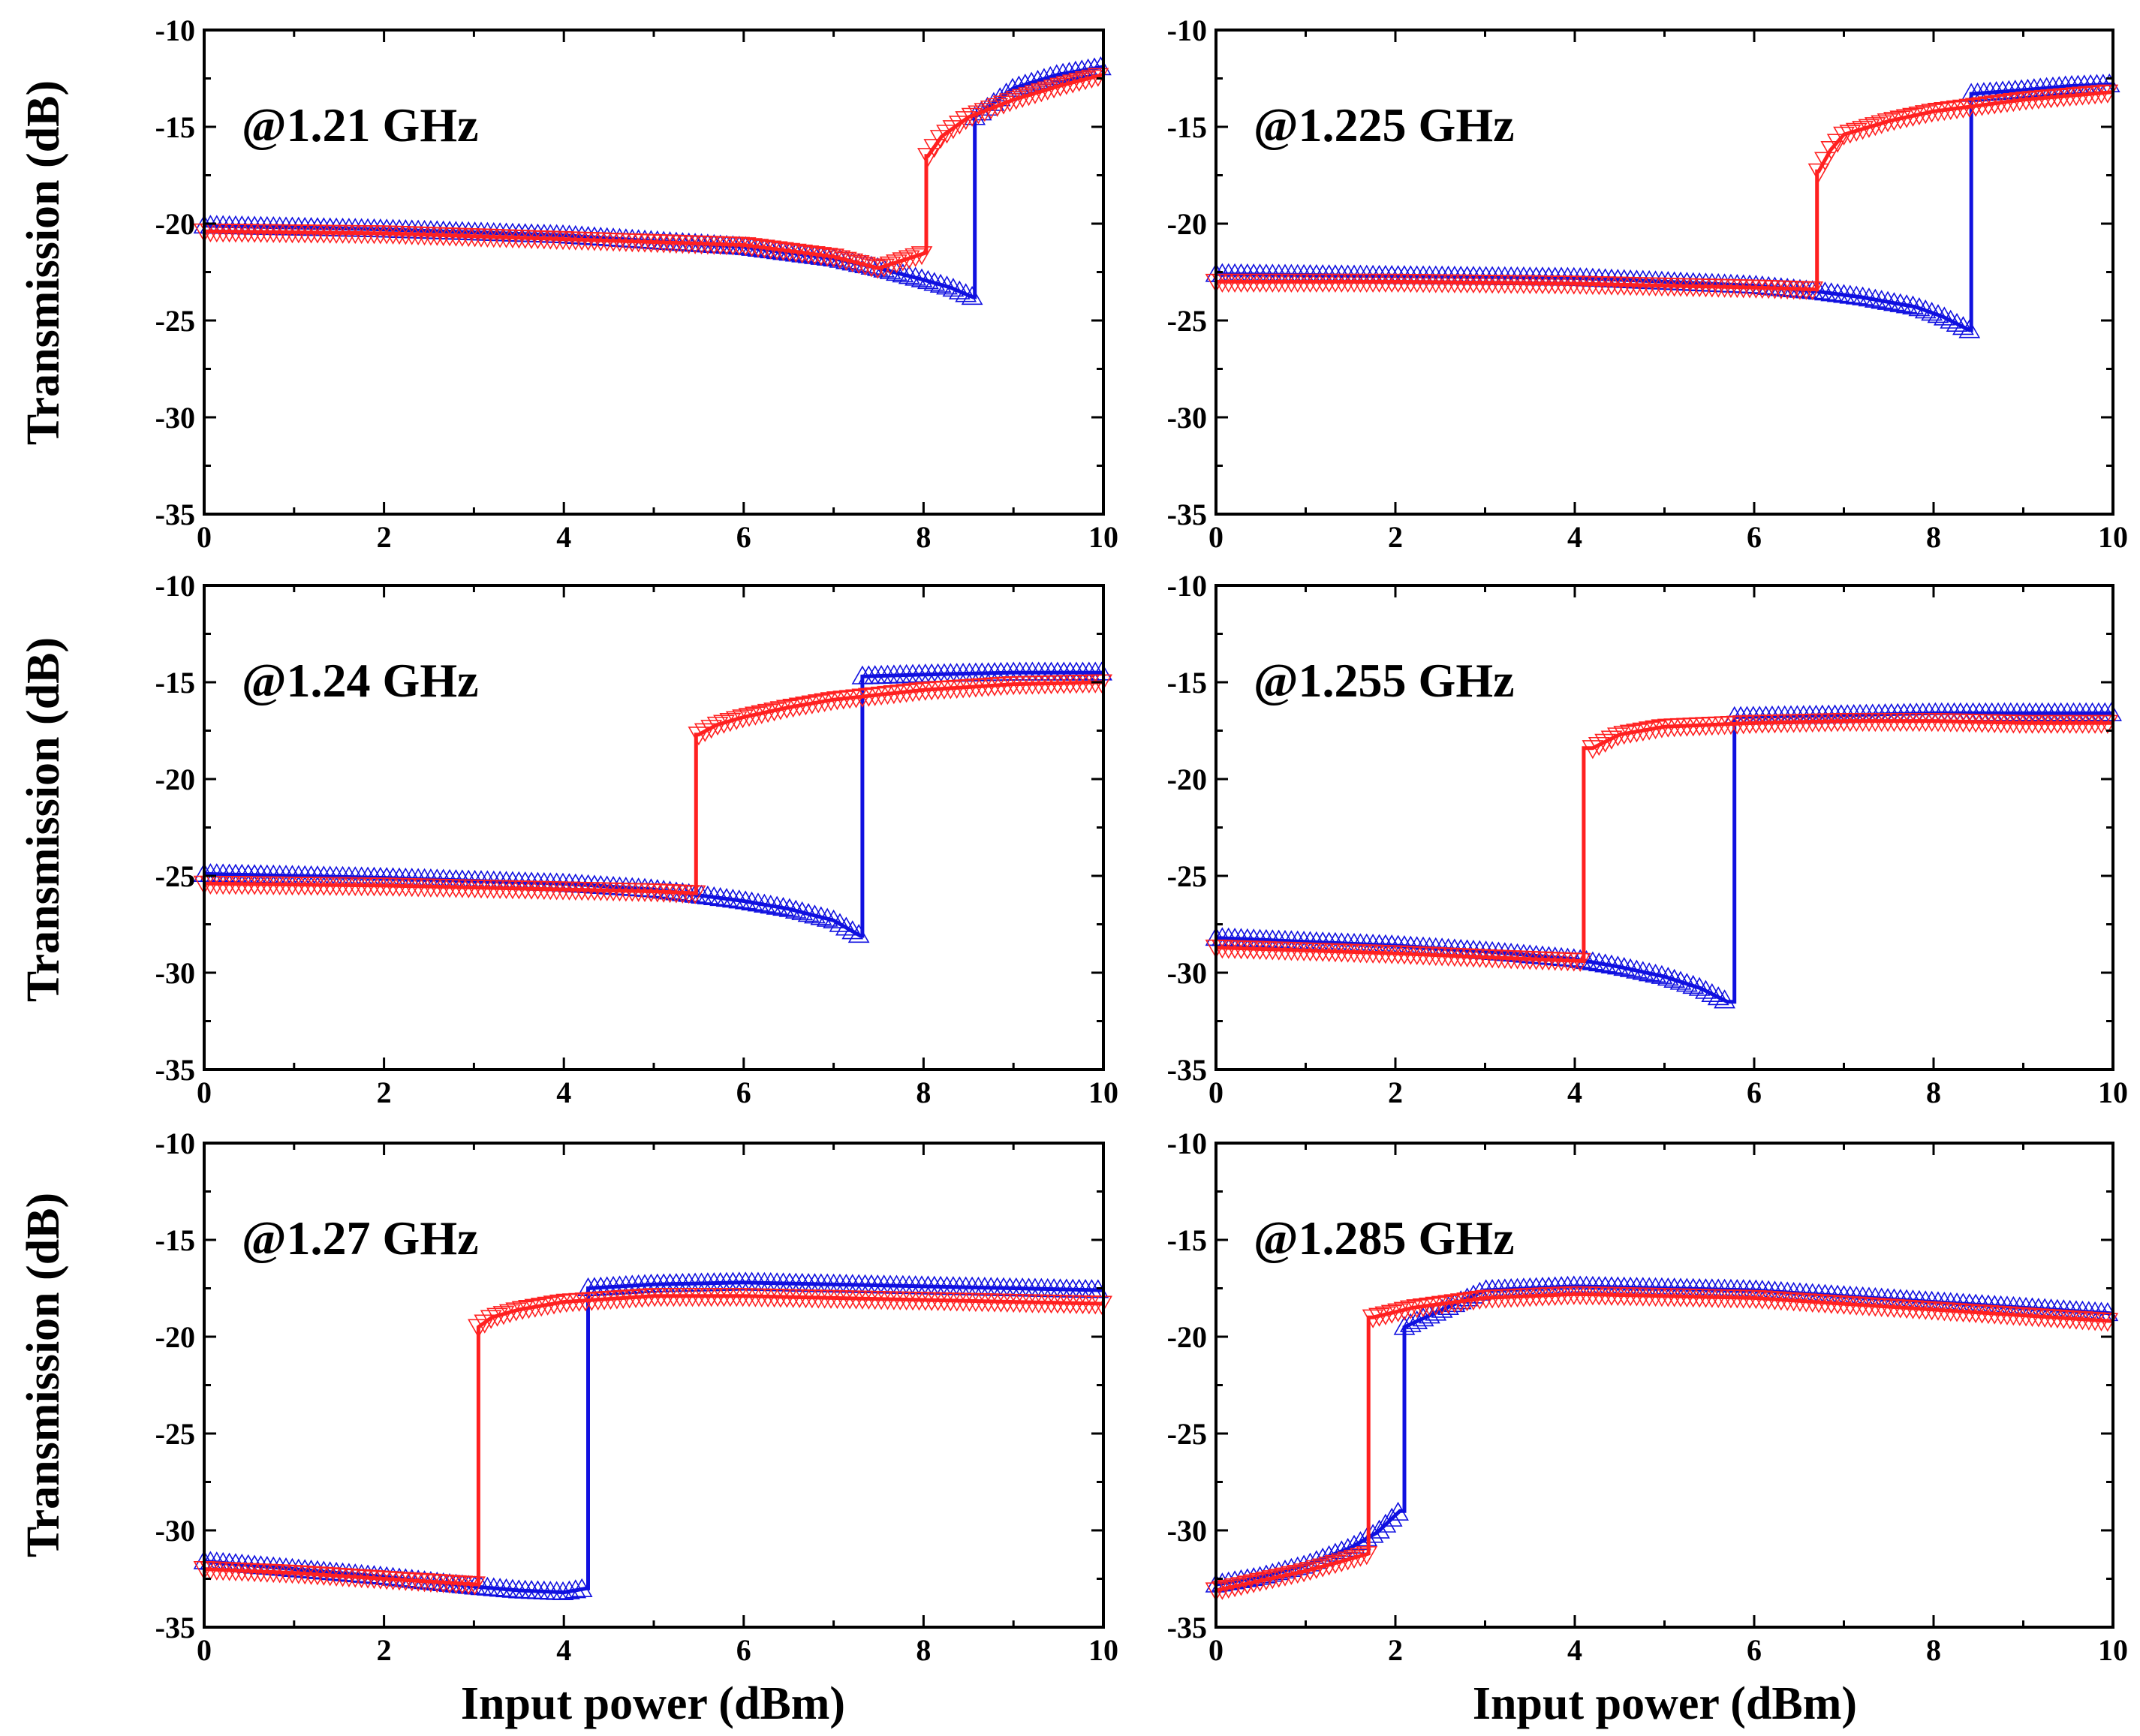 This screenshot has height=1736, width=2140. I want to click on panel-5: 0 2 4 6 8 10 -10 -15 -20 -25 -30 -35 @1.27 GHz, so click(637, 1397).